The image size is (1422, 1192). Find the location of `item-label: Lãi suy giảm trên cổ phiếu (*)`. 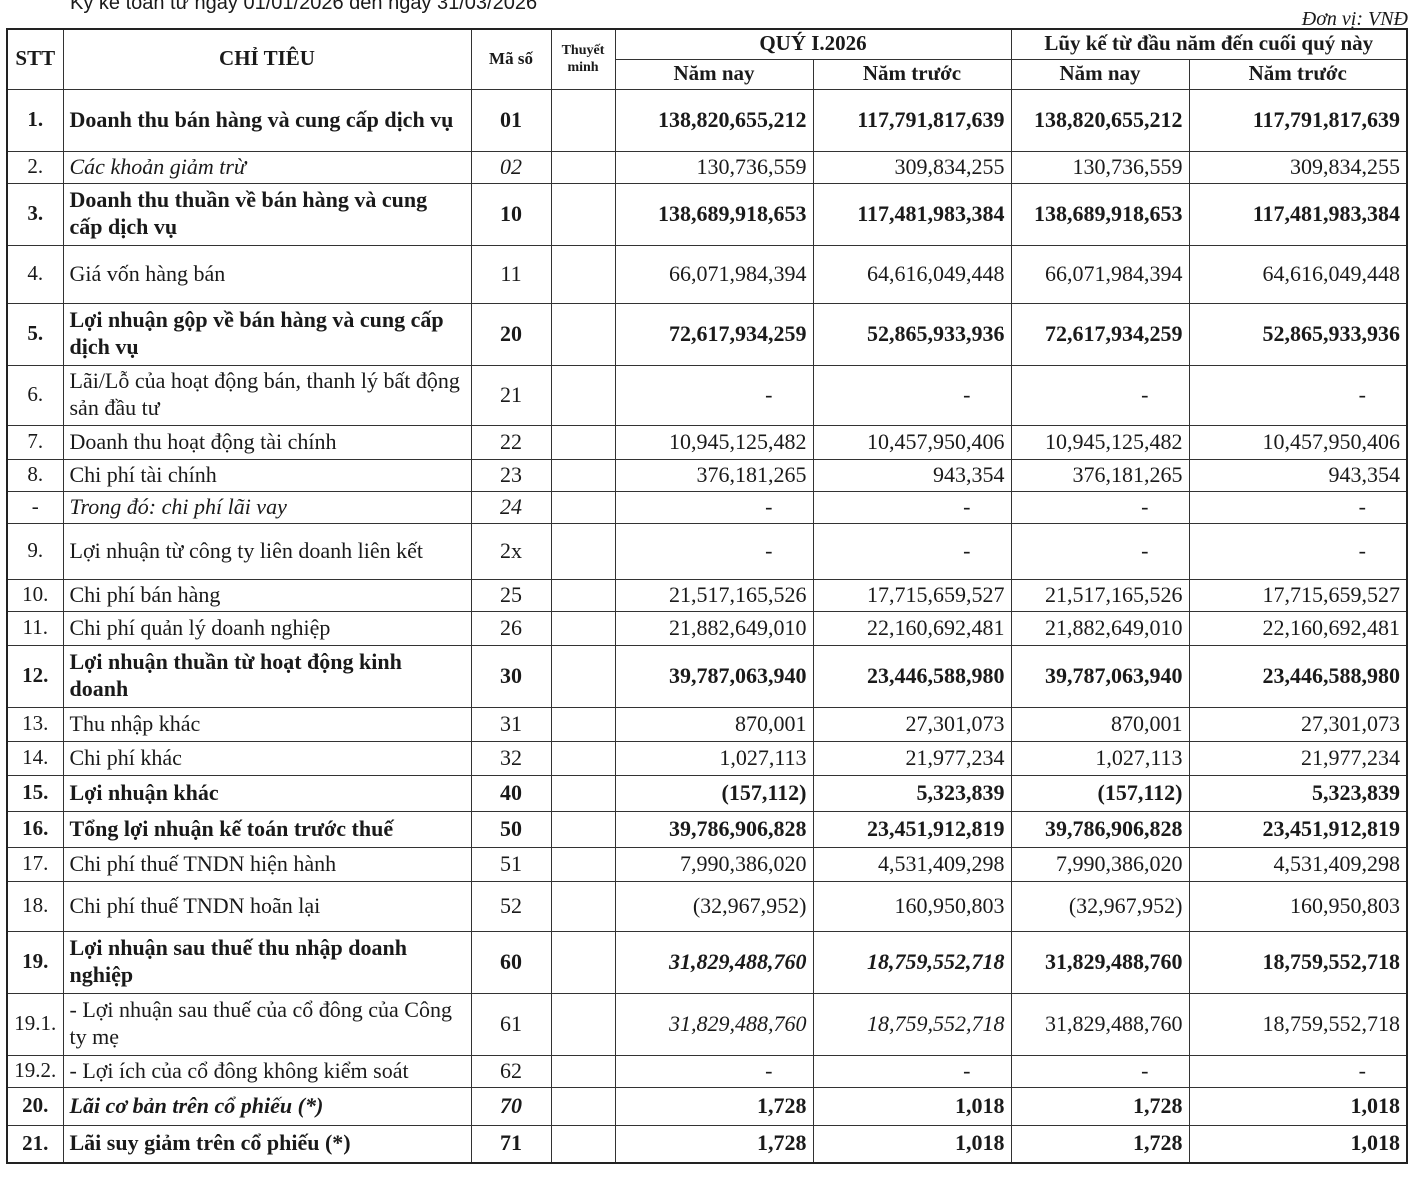

item-label: Lãi suy giảm trên cổ phiếu (*) is located at coordinates (267, 1144).